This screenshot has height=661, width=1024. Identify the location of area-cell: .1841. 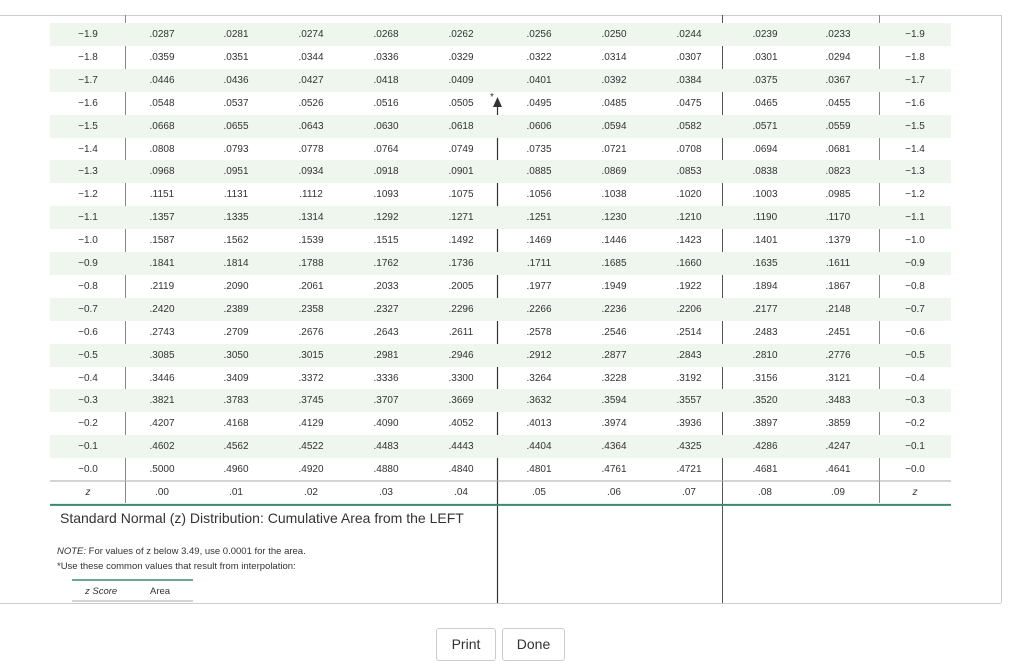
(162, 263).